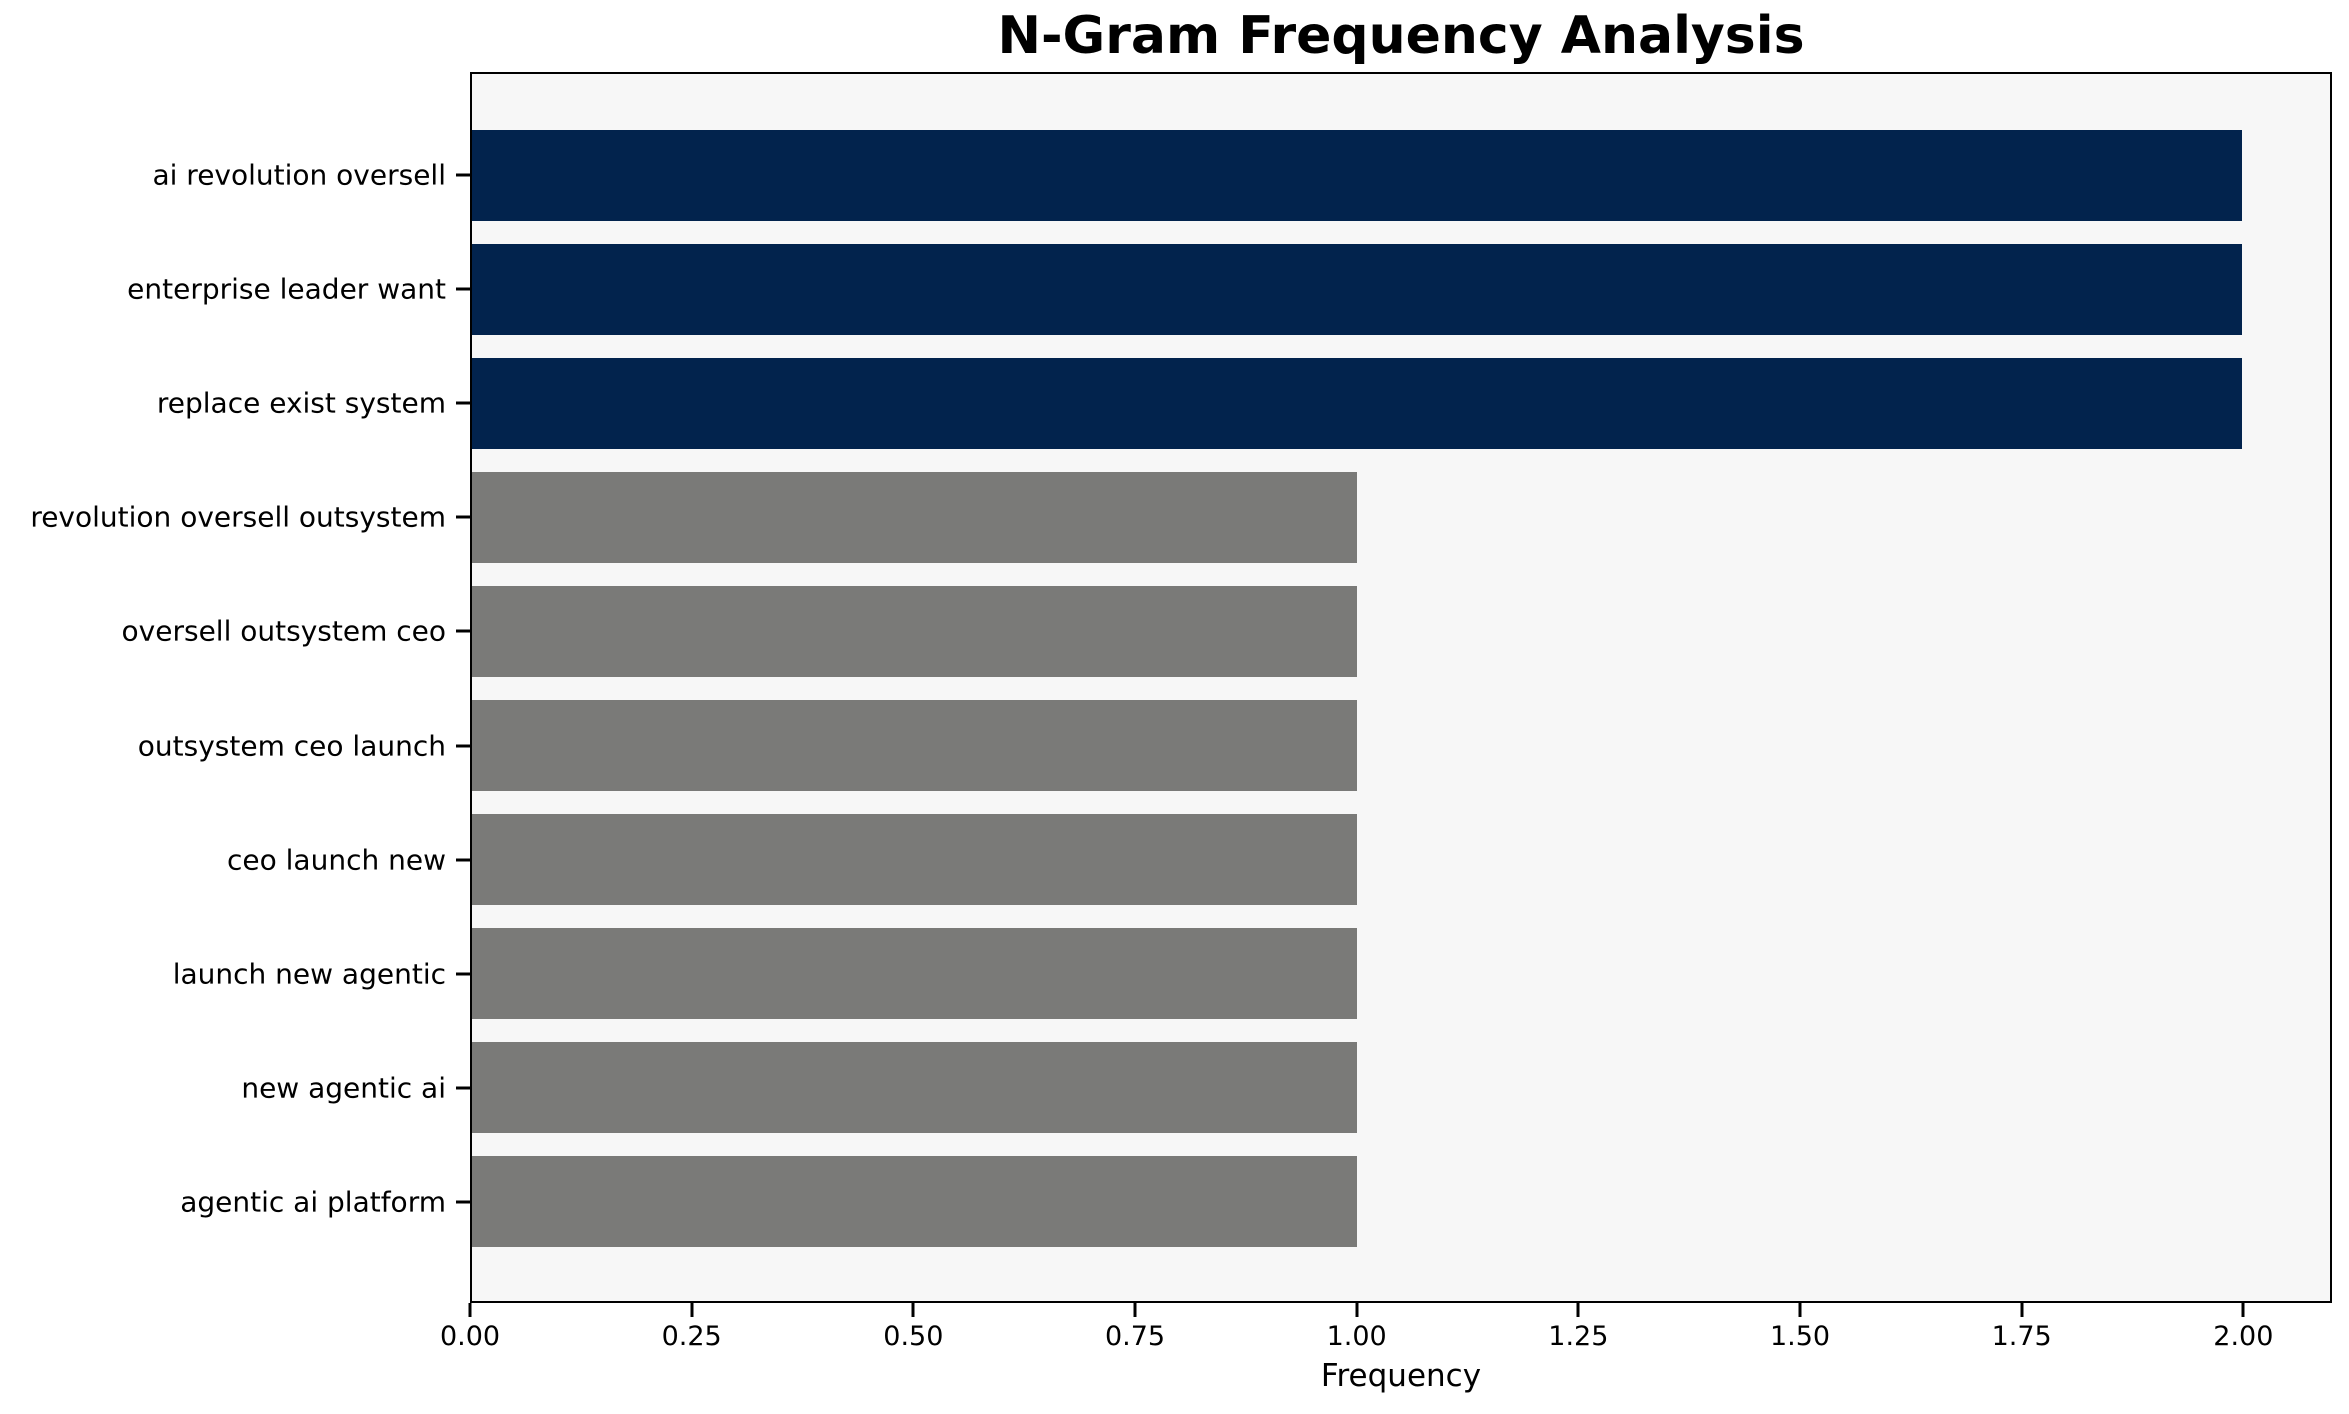  What do you see at coordinates (1135, 1336) in the screenshot?
I see `x-tick-label: 0.75` at bounding box center [1135, 1336].